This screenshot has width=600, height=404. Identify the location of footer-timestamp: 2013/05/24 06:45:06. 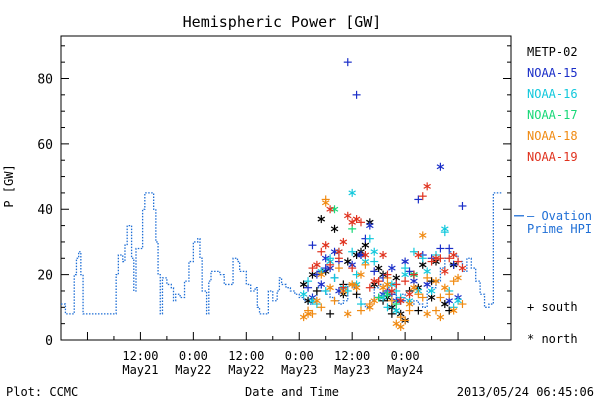
(525, 392).